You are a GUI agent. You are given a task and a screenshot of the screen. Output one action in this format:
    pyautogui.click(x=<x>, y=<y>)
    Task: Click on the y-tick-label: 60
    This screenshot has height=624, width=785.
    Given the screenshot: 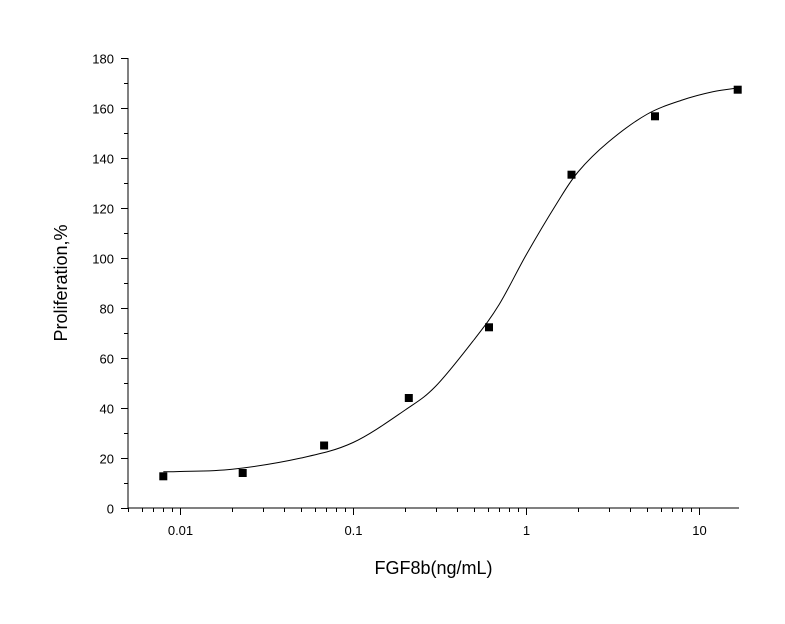 What is the action you would take?
    pyautogui.click(x=107, y=359)
    